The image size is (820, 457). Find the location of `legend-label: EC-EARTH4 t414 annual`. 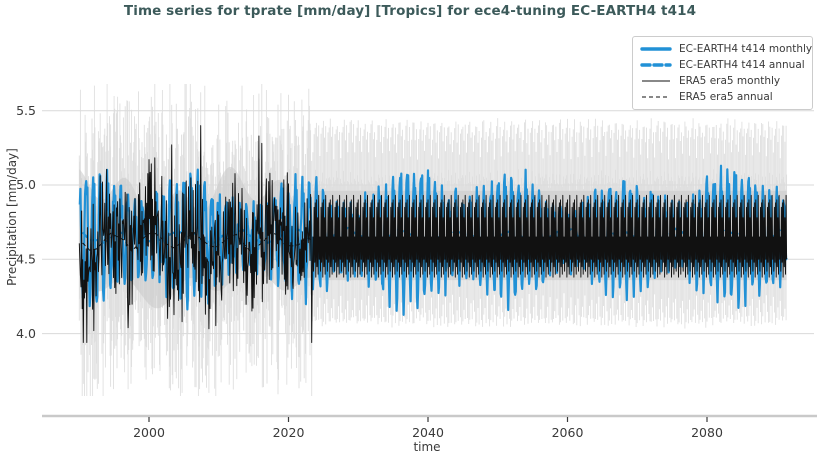

legend-label: EC-EARTH4 t414 annual is located at coordinates (742, 65).